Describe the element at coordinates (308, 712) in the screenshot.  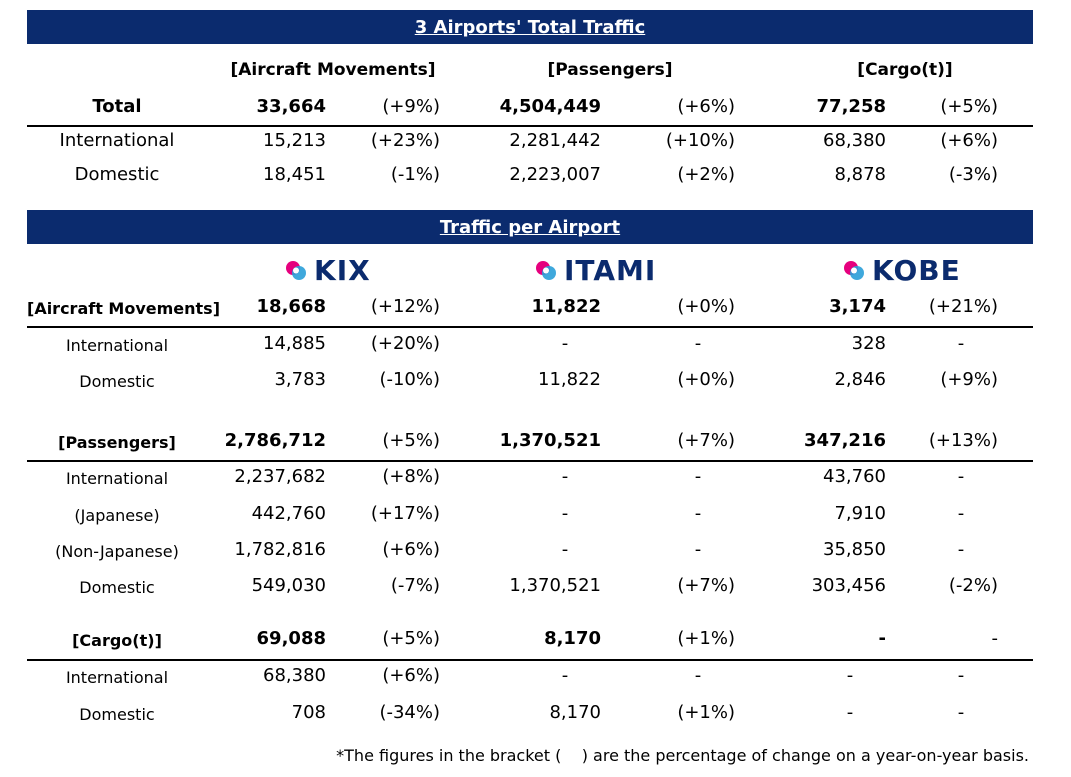
I see `cargo-row-value: 708` at that location.